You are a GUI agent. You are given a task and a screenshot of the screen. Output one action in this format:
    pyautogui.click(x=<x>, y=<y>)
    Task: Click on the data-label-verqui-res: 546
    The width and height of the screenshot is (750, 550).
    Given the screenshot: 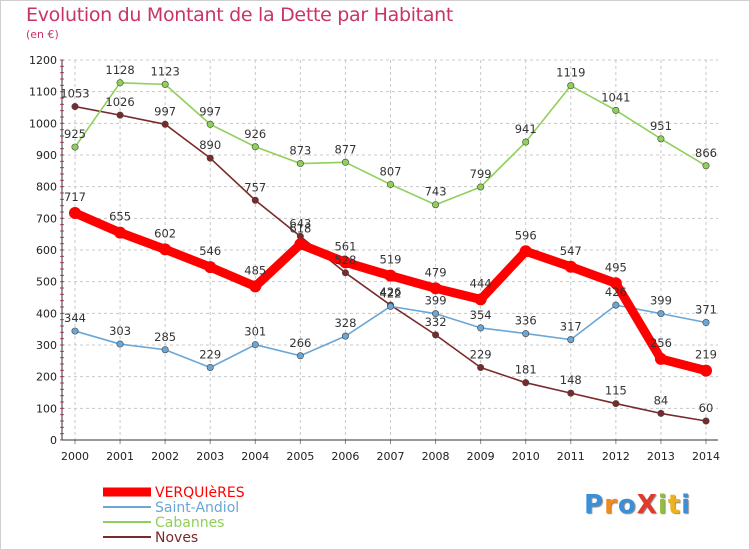 What is the action you would take?
    pyautogui.click(x=210, y=251)
    